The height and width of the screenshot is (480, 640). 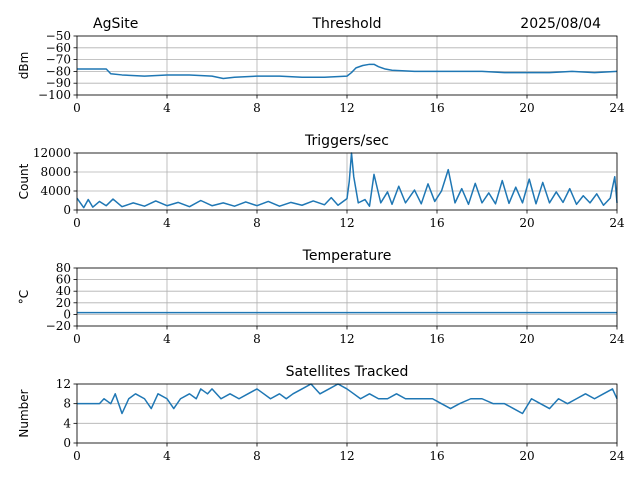 What do you see at coordinates (52, 153) in the screenshot?
I see `y-tick-label: 12000` at bounding box center [52, 153].